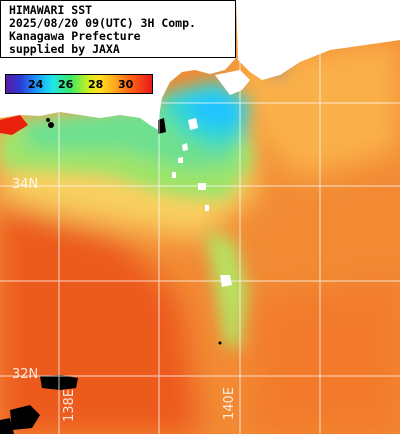 The image size is (400, 434). I want to click on title-line-1: HIMAWARI SST, so click(51, 10).